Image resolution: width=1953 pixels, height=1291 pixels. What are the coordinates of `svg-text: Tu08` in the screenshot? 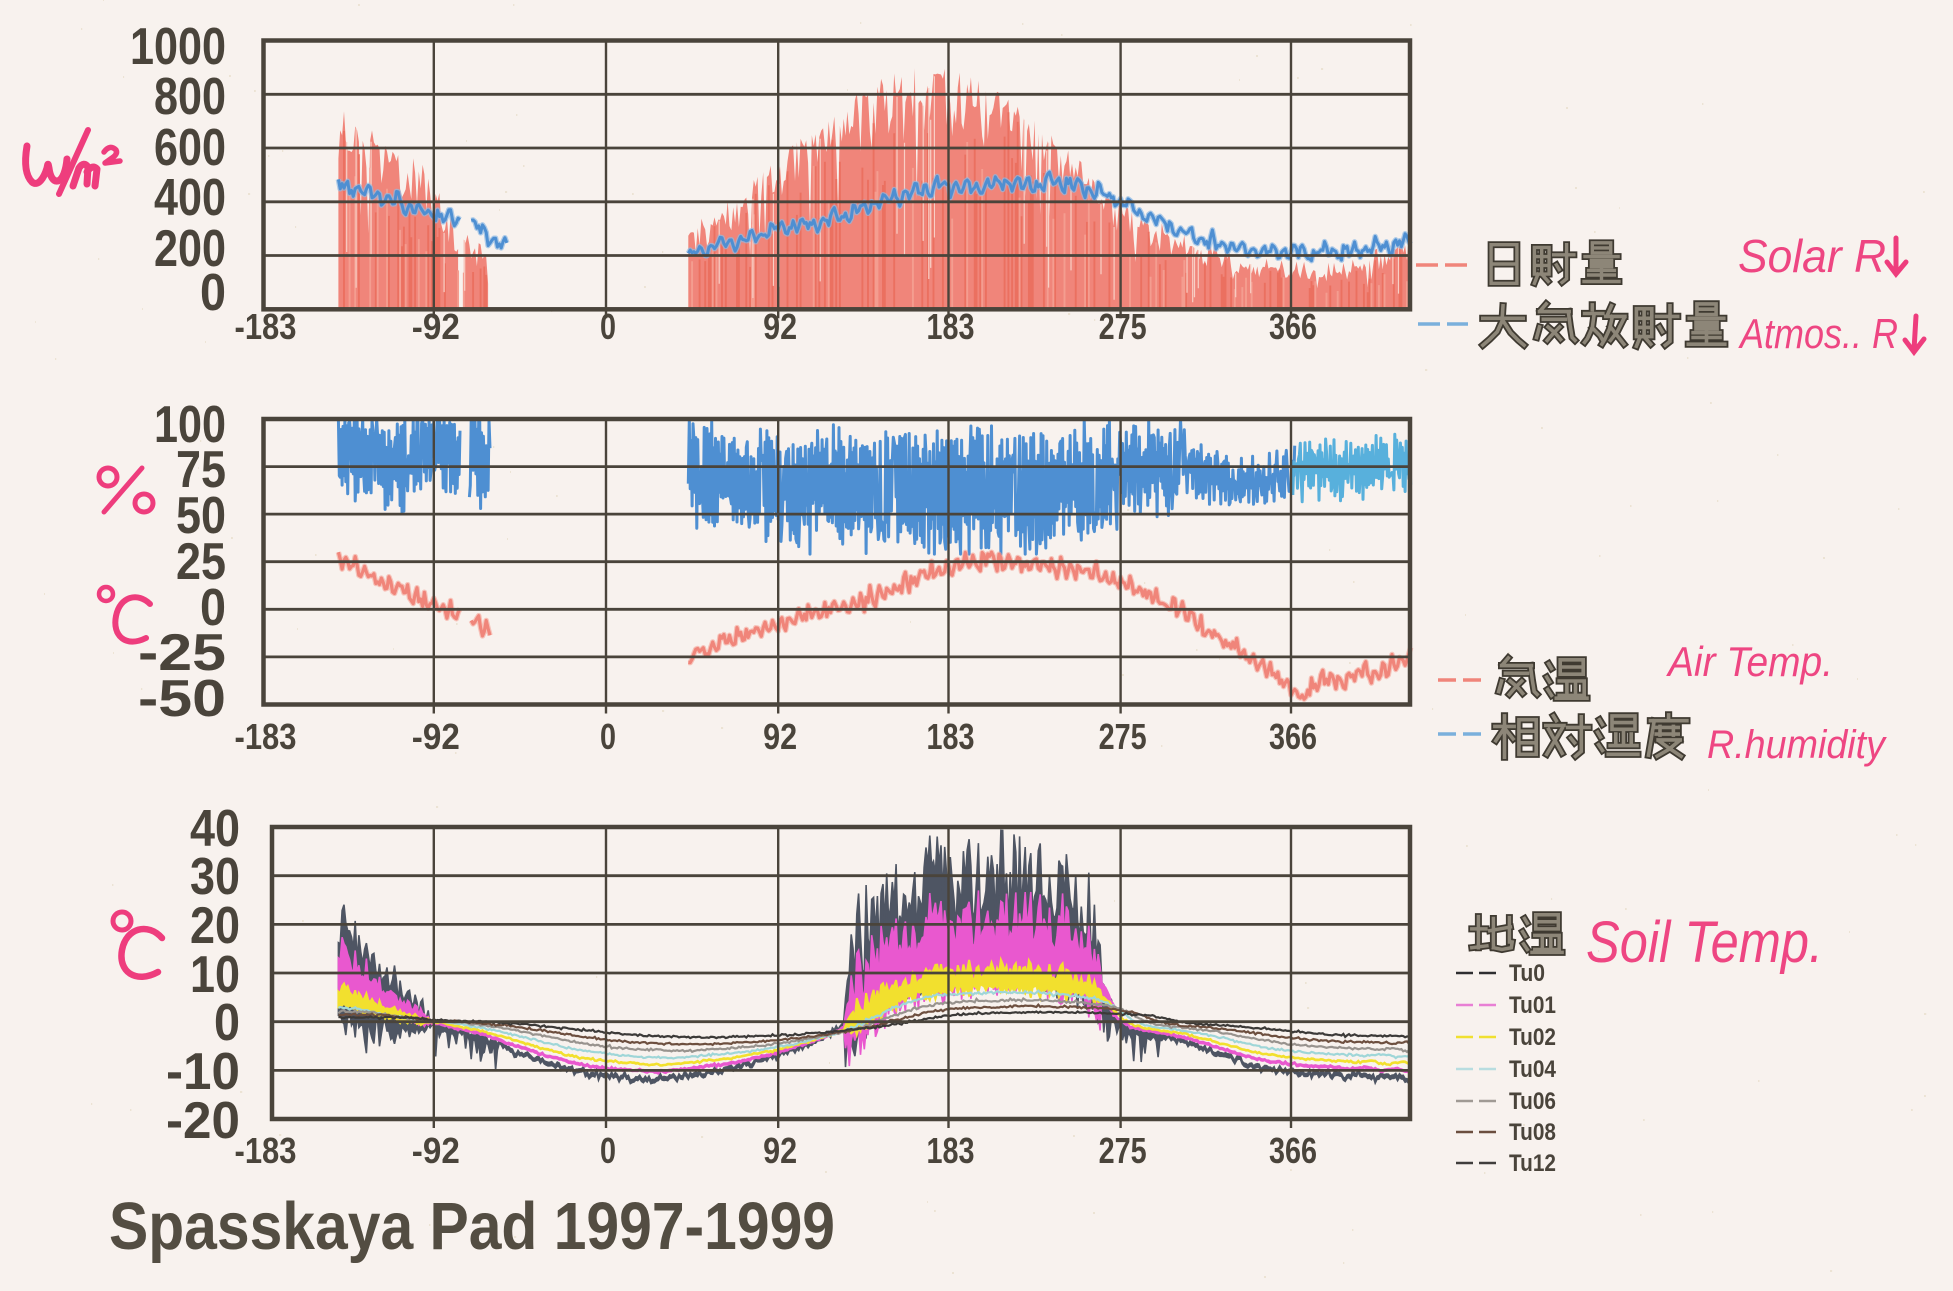 It's located at (1532, 1132).